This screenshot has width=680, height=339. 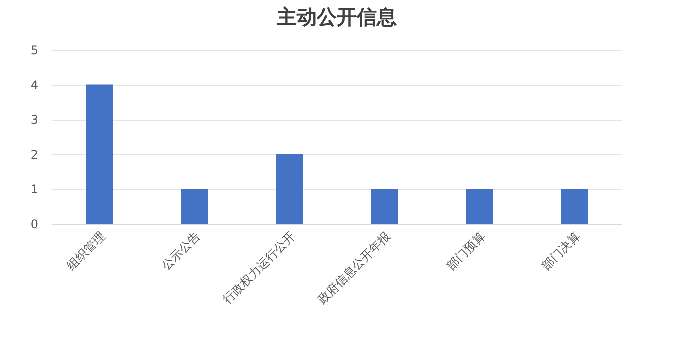 What do you see at coordinates (34, 85) in the screenshot?
I see `y-tick-label: 4` at bounding box center [34, 85].